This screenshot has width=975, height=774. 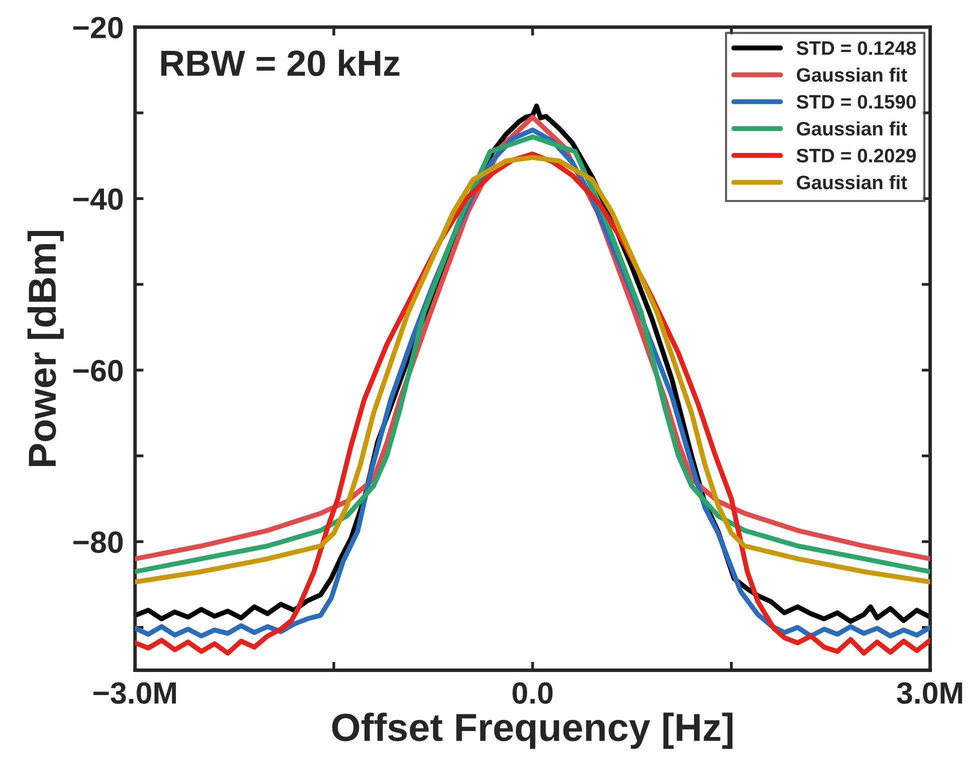 What do you see at coordinates (532, 730) in the screenshot?
I see `x-axis-title: Offset Frequency [Hz]` at bounding box center [532, 730].